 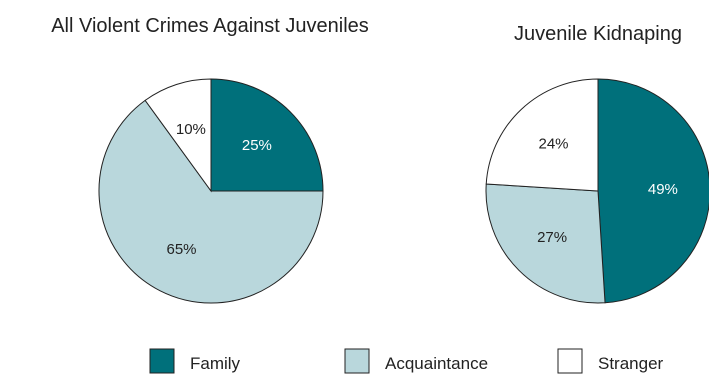 I want to click on slice-label-kidnaping-family: 49%, so click(x=663, y=189).